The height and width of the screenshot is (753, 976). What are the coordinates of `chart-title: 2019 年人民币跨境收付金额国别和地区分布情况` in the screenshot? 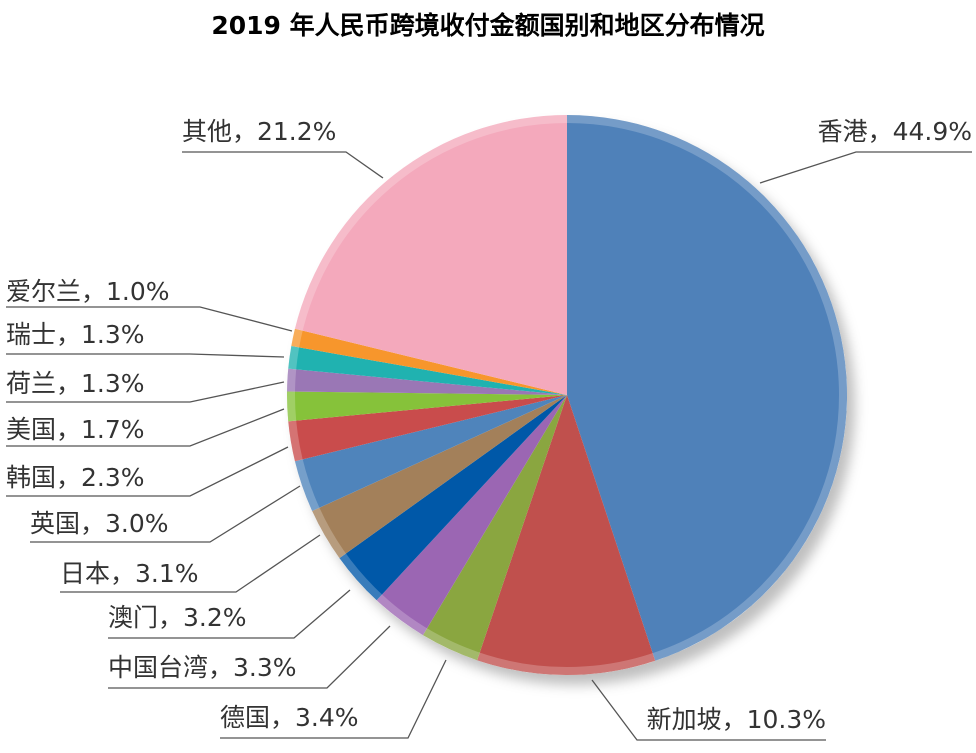 It's located at (488, 25).